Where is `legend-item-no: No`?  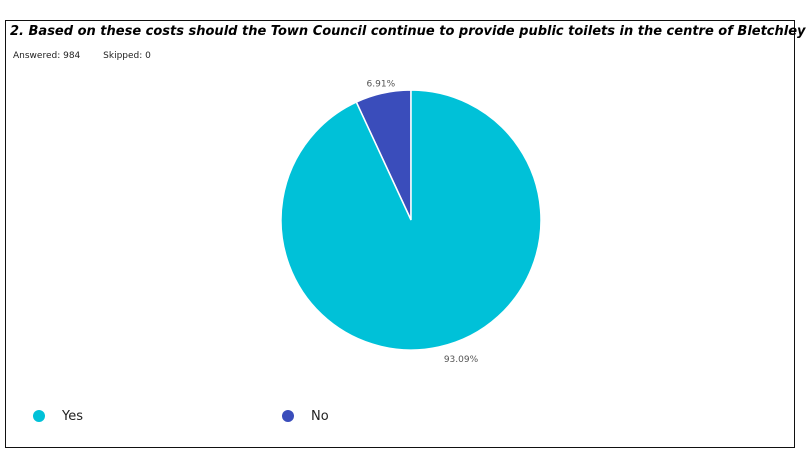
legend-item-no: No is located at coordinates (305, 416).